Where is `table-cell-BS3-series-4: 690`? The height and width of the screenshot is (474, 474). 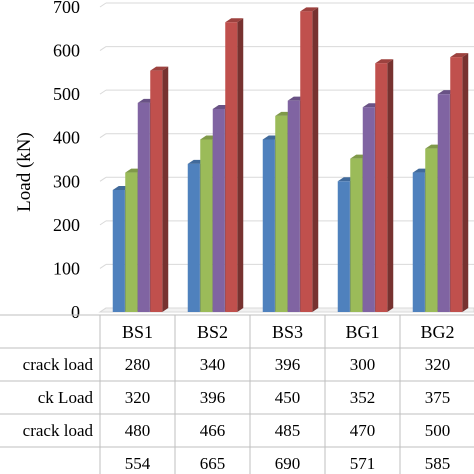
table-cell-BS3-series-4: 690 is located at coordinates (288, 463).